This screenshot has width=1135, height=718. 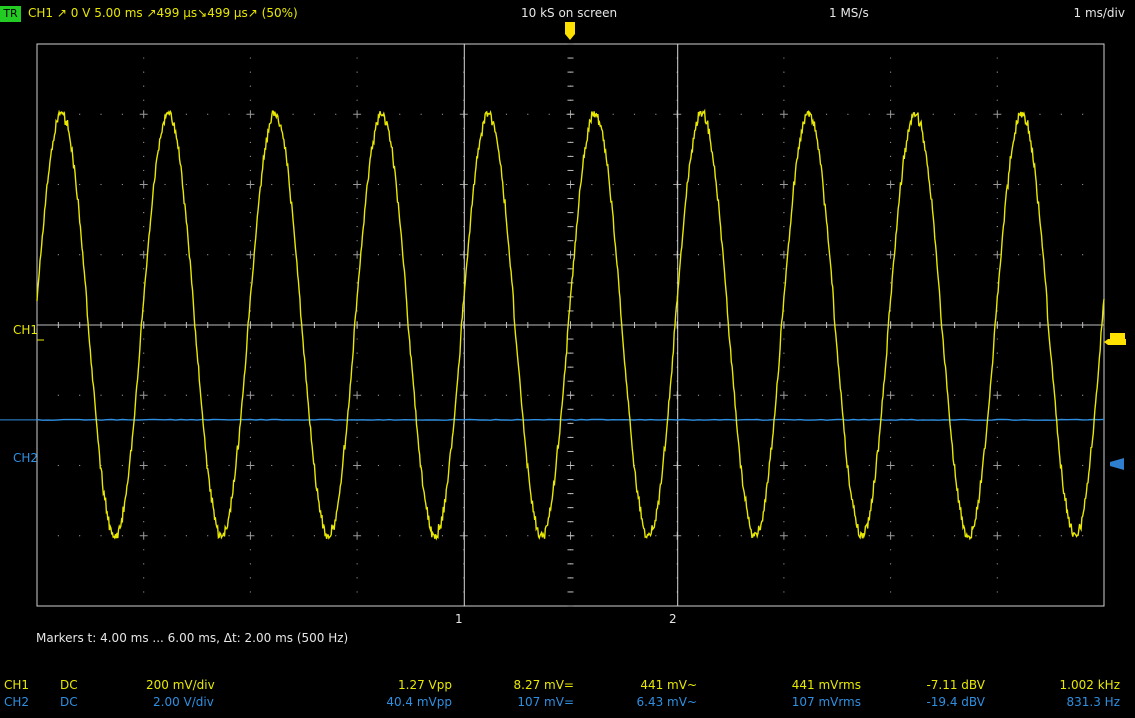 What do you see at coordinates (180, 685) in the screenshot?
I see `ch1-scale: 200 mV/div` at bounding box center [180, 685].